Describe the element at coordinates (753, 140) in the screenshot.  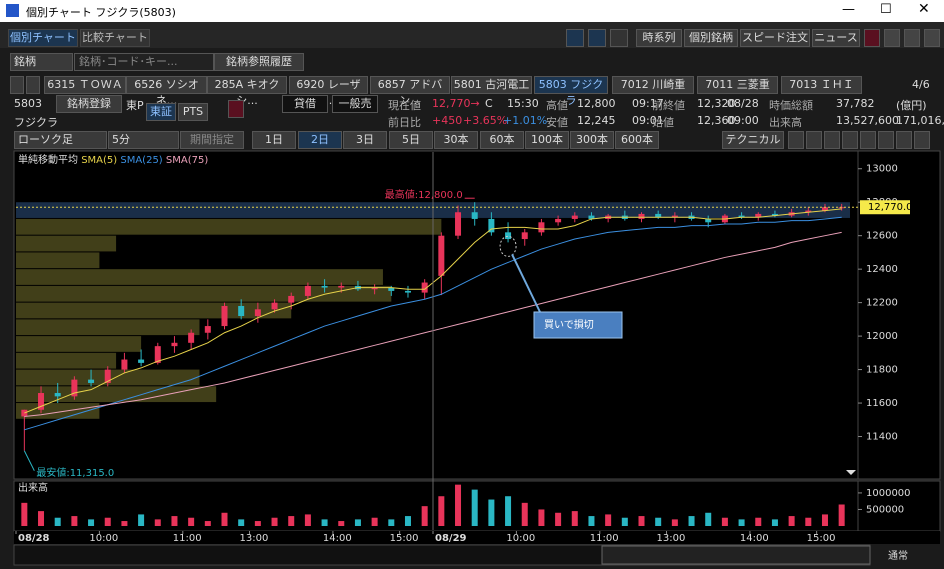
I see `technical: テクニカル` at that location.